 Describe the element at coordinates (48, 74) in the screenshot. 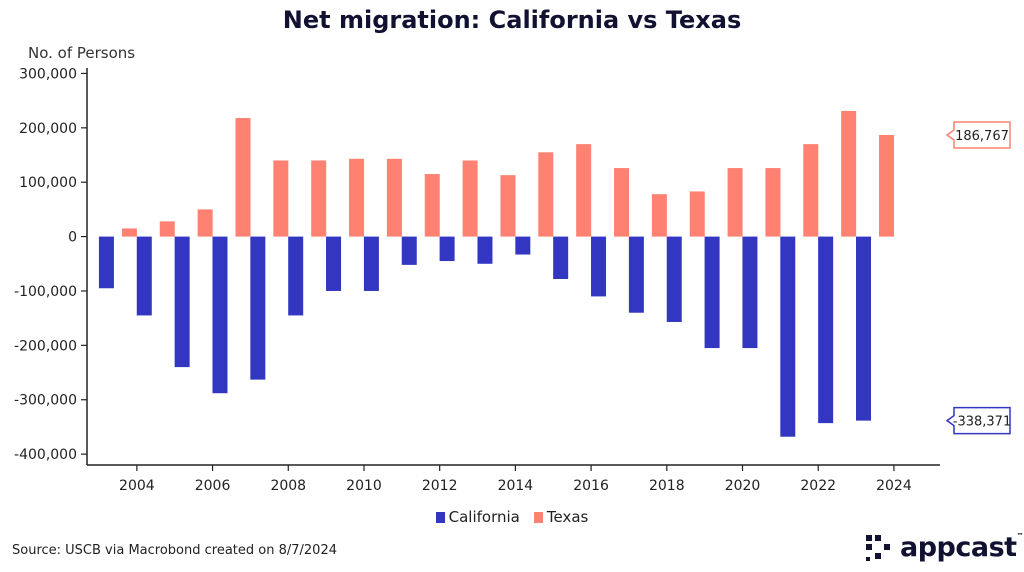

I see `y-tick-label: 300,000` at that location.